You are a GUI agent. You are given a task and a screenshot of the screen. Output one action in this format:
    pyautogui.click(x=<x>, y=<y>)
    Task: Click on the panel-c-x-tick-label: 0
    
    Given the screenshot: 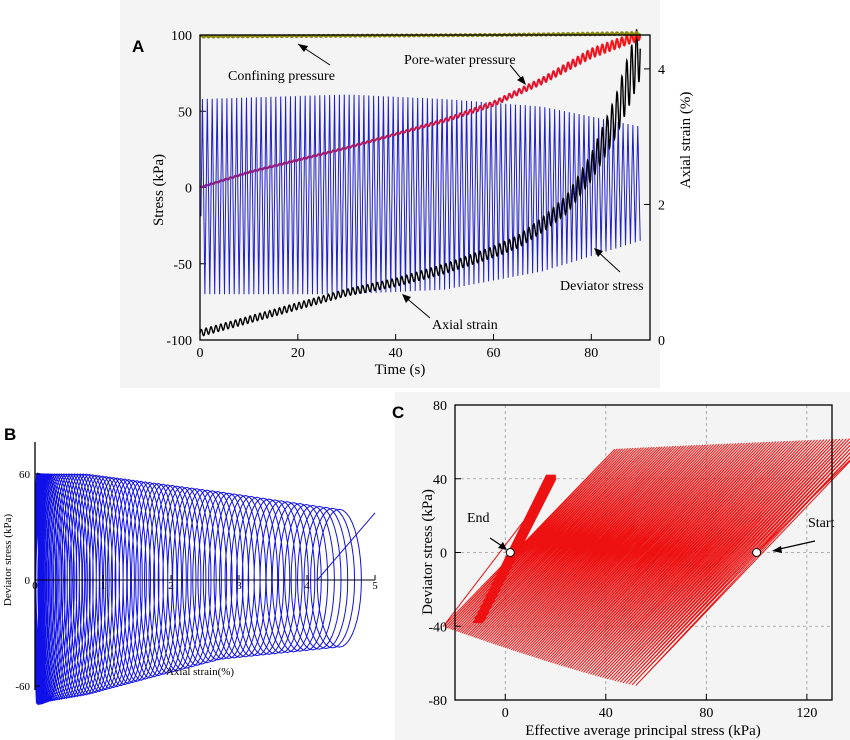 What is the action you would take?
    pyautogui.click(x=505, y=713)
    